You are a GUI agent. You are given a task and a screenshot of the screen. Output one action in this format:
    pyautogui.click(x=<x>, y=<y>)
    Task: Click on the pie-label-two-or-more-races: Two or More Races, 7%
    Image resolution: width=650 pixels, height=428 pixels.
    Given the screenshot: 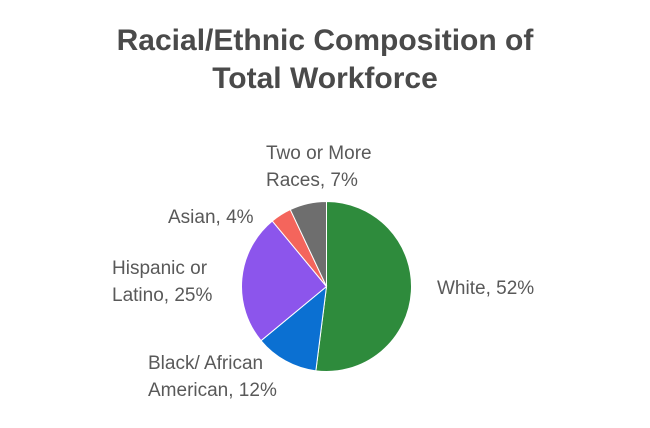 What is the action you would take?
    pyautogui.click(x=319, y=167)
    